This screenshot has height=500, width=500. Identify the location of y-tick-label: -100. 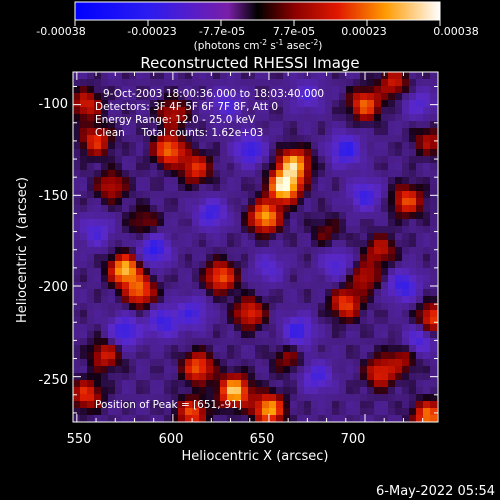
(53, 104).